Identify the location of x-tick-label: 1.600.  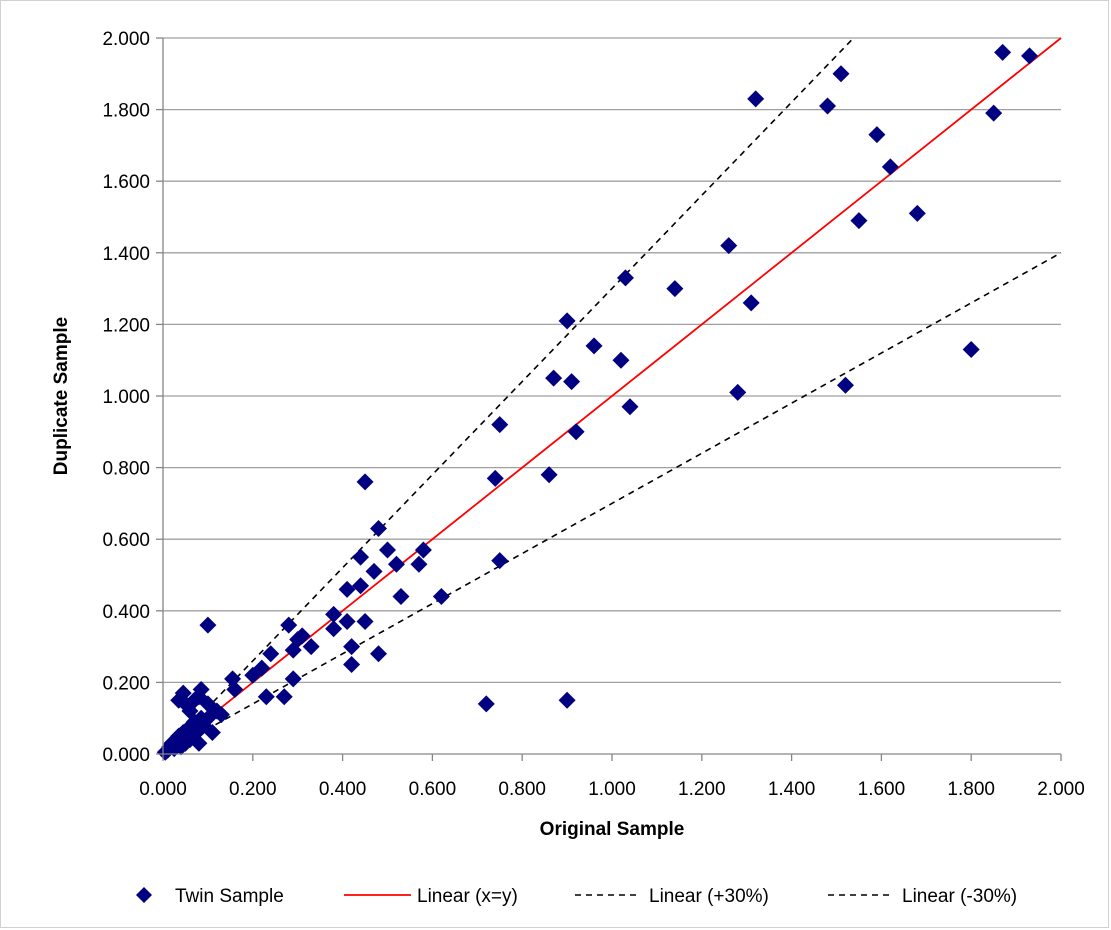
(882, 789).